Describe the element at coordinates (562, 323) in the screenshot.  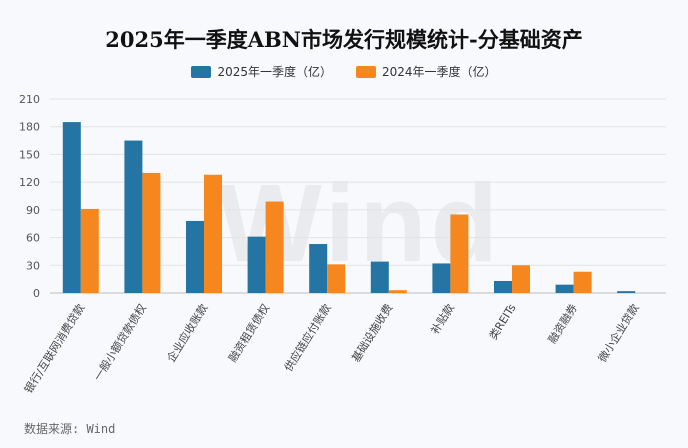
I see `x-tick-label: 融资融券` at that location.